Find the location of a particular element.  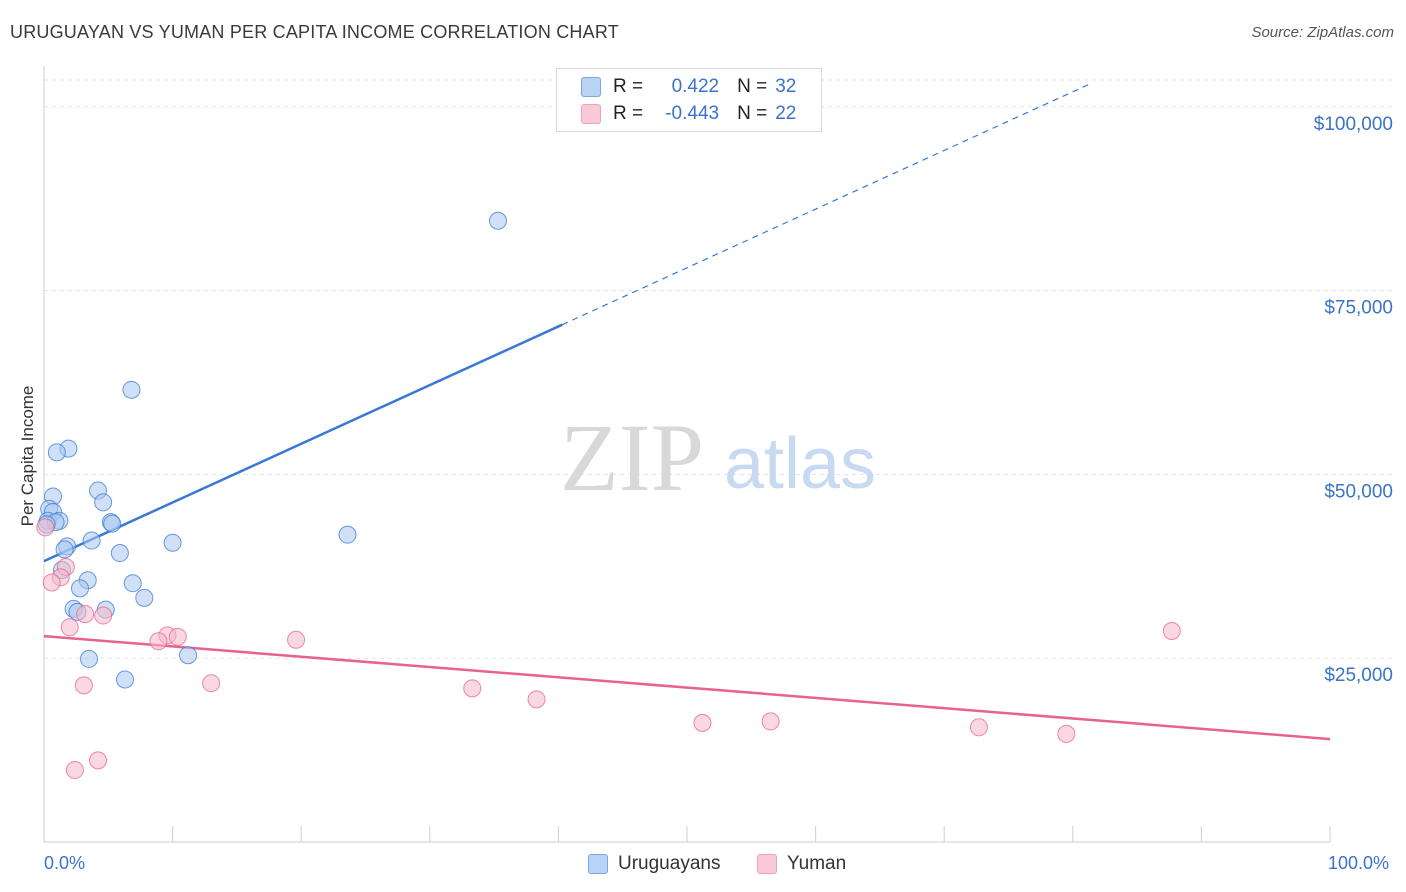

y-tick-label: $50,000 is located at coordinates (1358, 491).